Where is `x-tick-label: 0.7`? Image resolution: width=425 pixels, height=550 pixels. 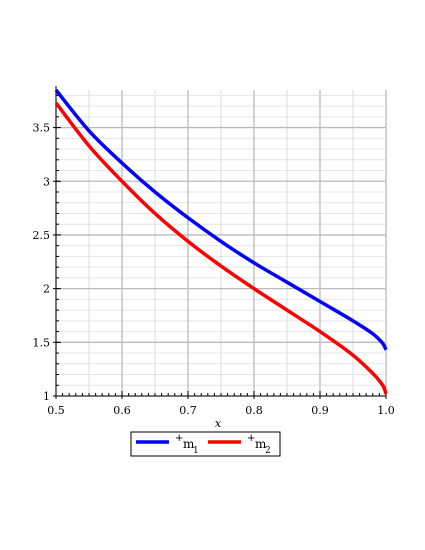 x-tick-label: 0.7 is located at coordinates (188, 410).